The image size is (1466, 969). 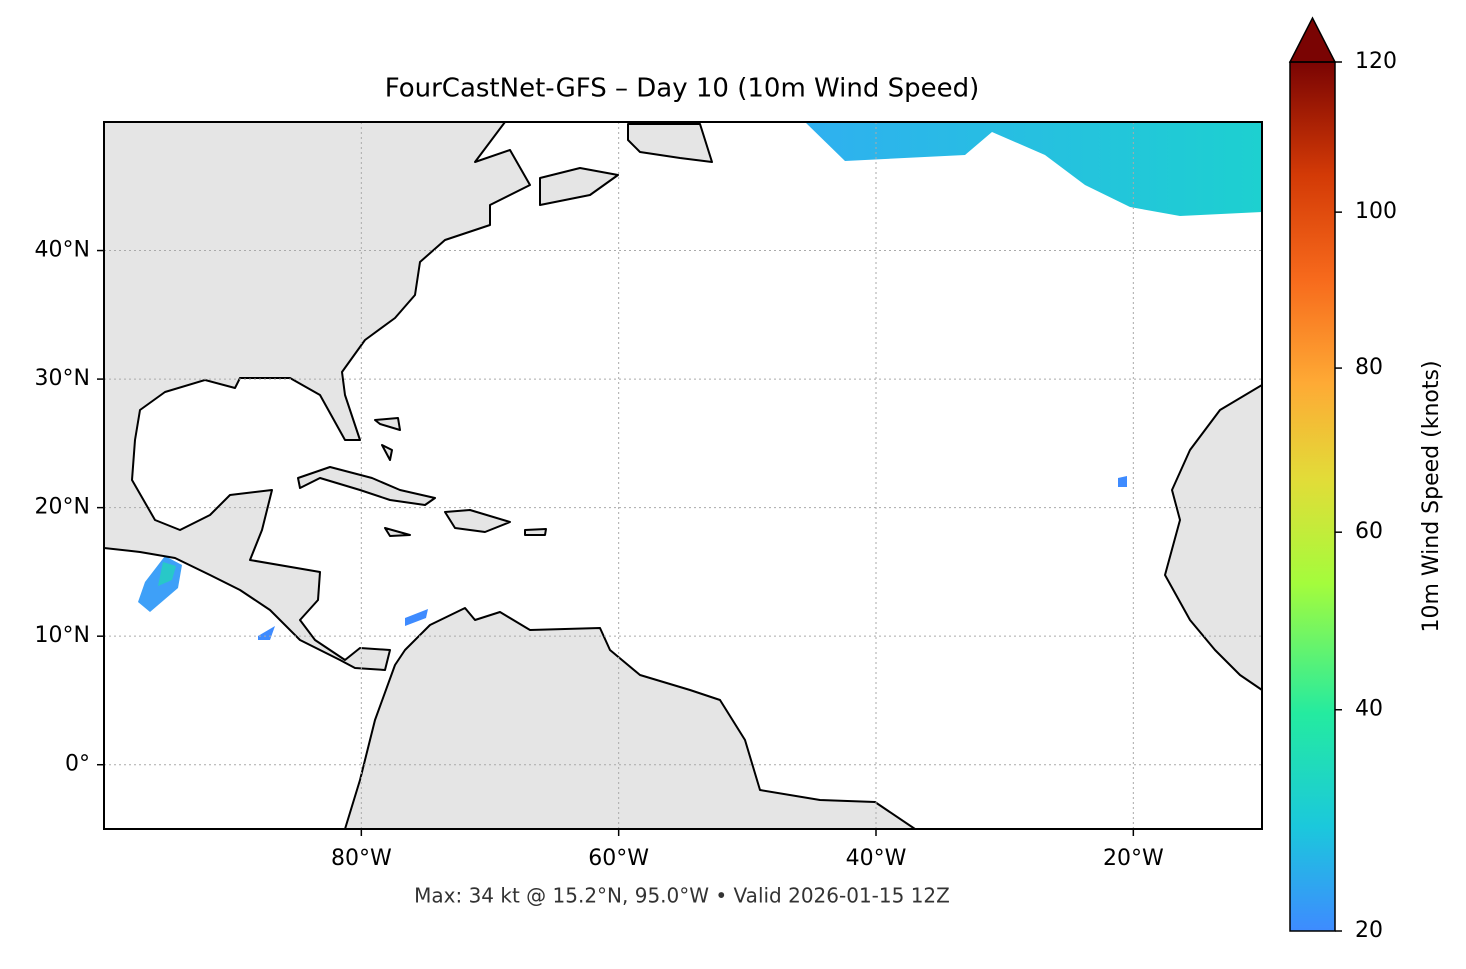 What do you see at coordinates (1369, 531) in the screenshot?
I see `colorbar-tick-label: 60` at bounding box center [1369, 531].